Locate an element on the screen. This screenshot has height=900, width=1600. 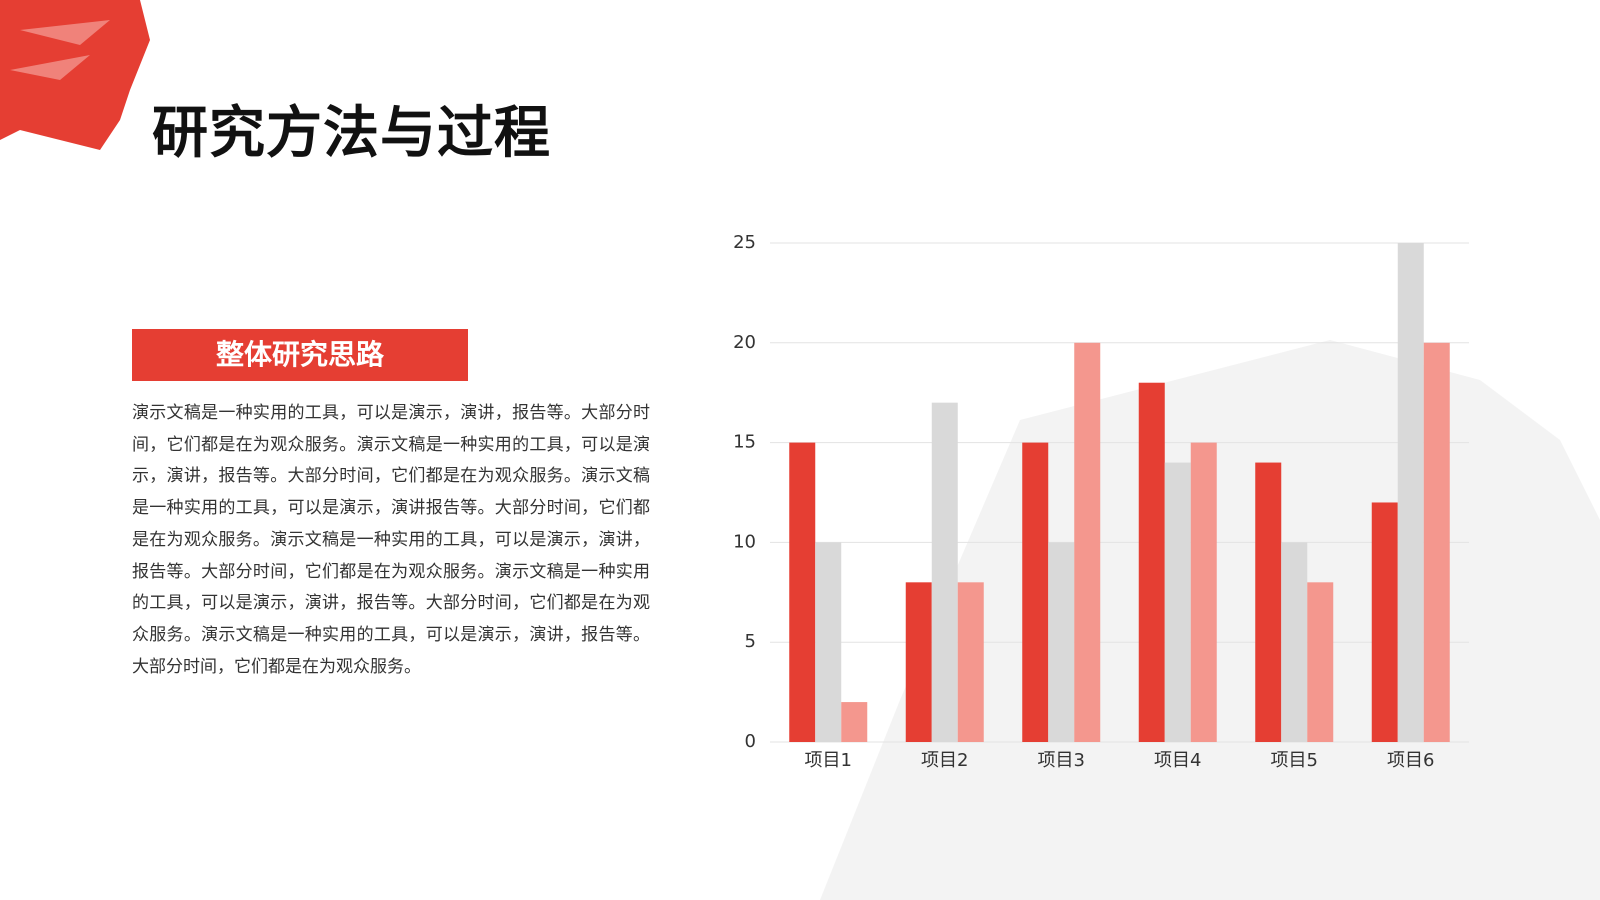
brush-red is located at coordinates (75, 75).